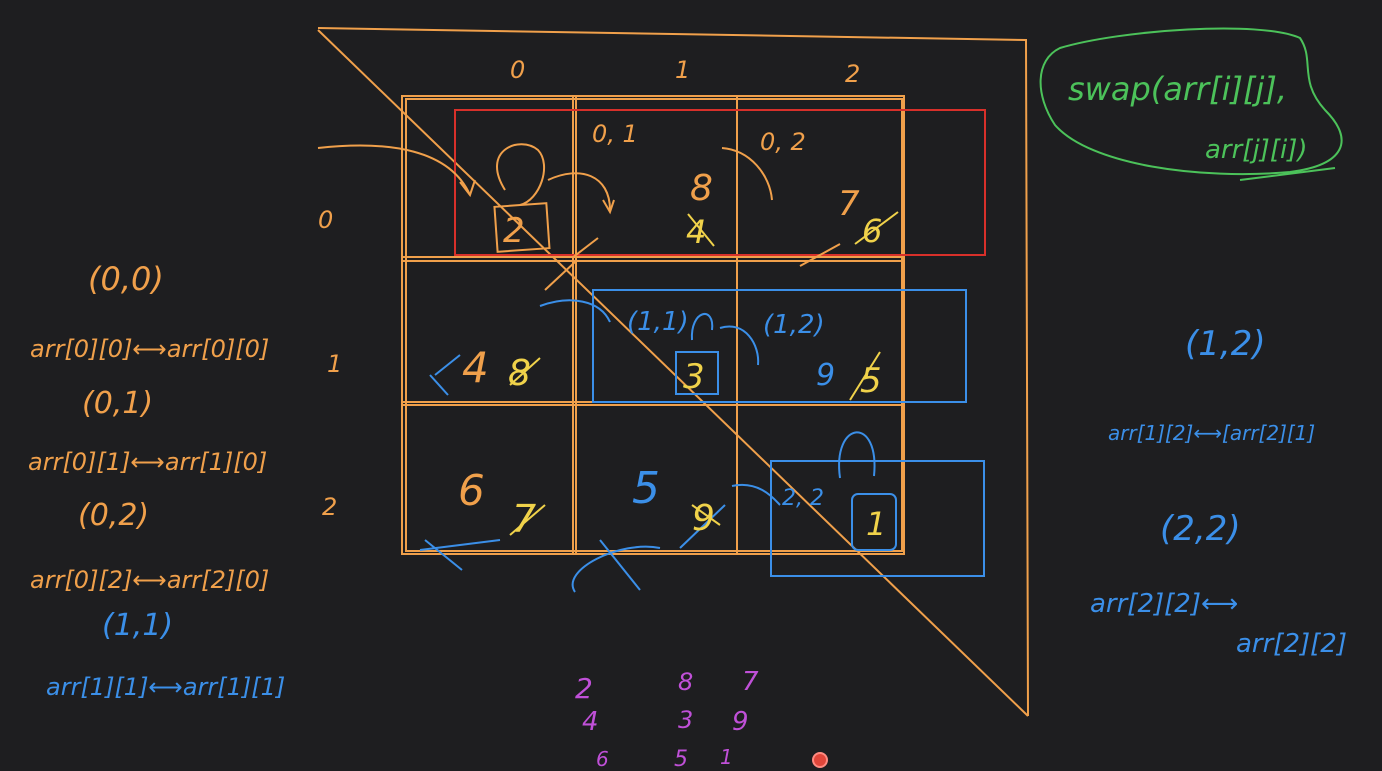 Image resolution: width=1382 pixels, height=771 pixels. What do you see at coordinates (820, 760) in the screenshot?
I see `laser-pointer-icon` at bounding box center [820, 760].